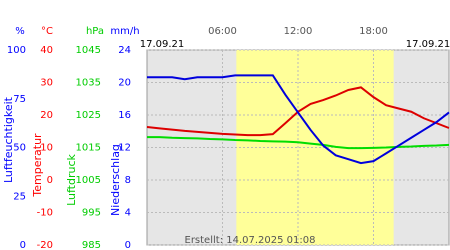 Image resolution: width=450 pixels, height=250 pixels. Describe the element at coordinates (95, 31) in the screenshot. I see `axis-unit: hPa` at that location.